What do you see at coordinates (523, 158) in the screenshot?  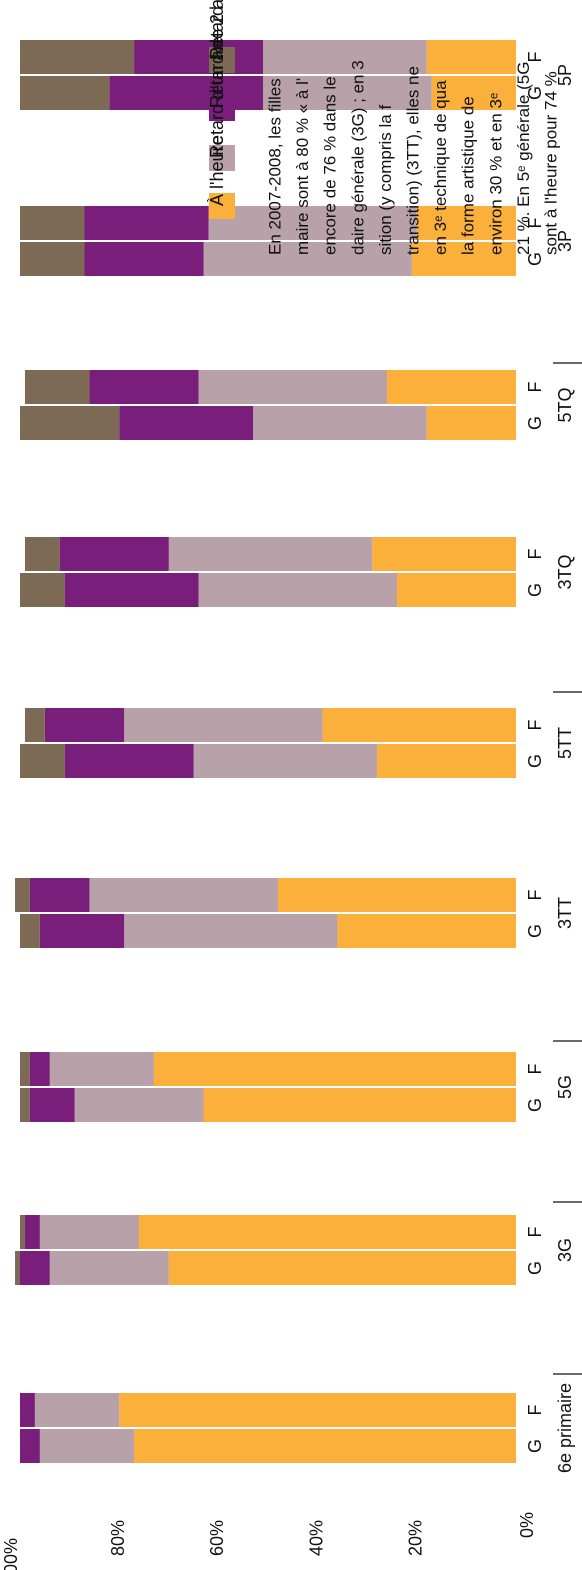 I see `text-line: 21 %. En 5ᵉ générale (5G` at bounding box center [523, 158].